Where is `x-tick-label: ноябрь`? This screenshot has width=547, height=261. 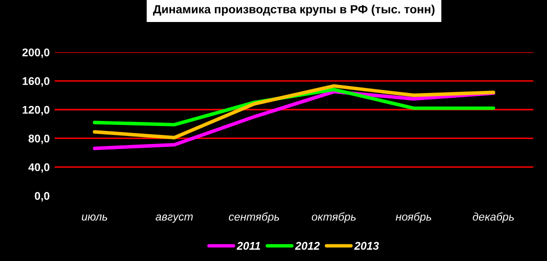
x-tick-label: ноябрь is located at coordinates (414, 217).